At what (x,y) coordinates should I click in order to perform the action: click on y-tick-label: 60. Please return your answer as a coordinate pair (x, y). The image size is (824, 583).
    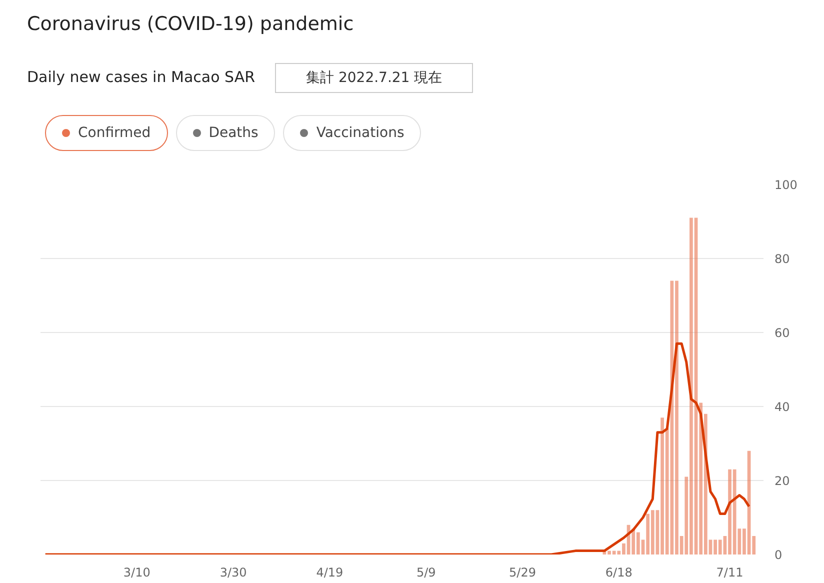
    Looking at the image, I should click on (782, 333).